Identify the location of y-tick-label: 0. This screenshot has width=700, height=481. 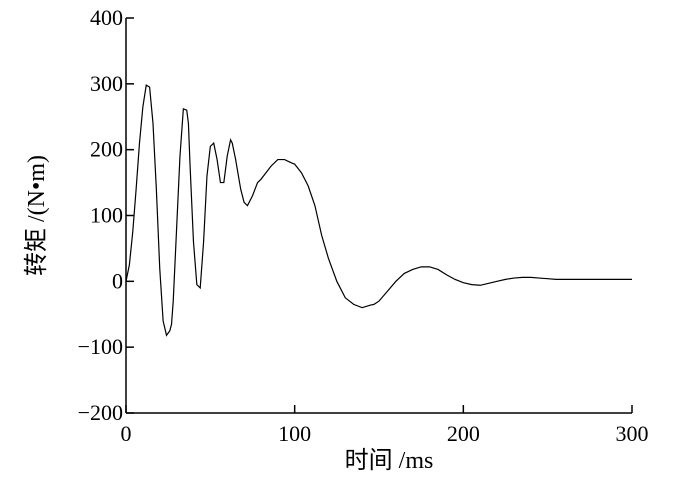
(117, 280).